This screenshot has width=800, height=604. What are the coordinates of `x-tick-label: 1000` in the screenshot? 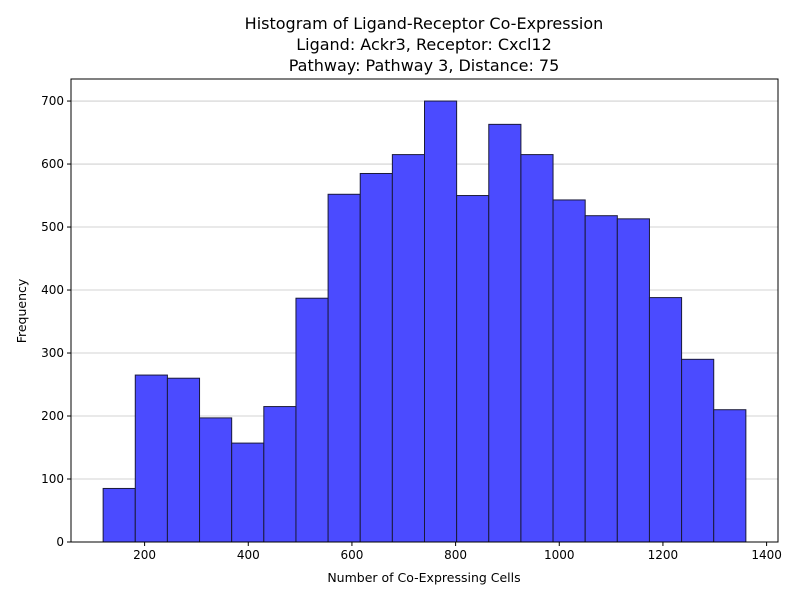 It's located at (559, 555).